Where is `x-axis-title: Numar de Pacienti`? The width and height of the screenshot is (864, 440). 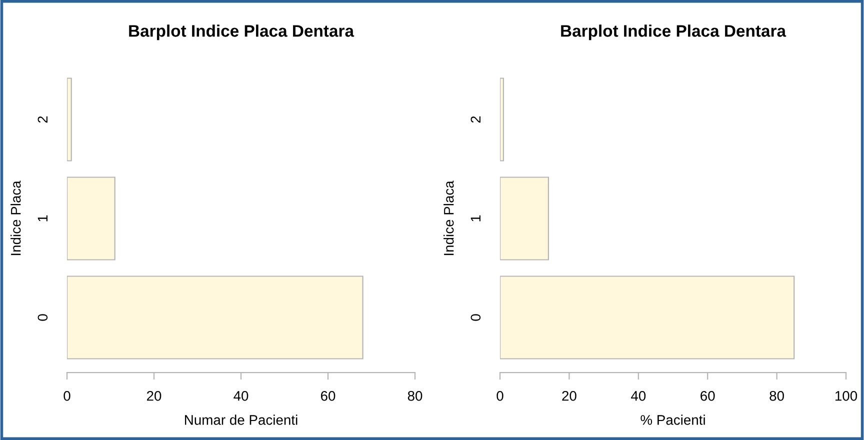
x-axis-title: Numar de Pacienti is located at coordinates (241, 419).